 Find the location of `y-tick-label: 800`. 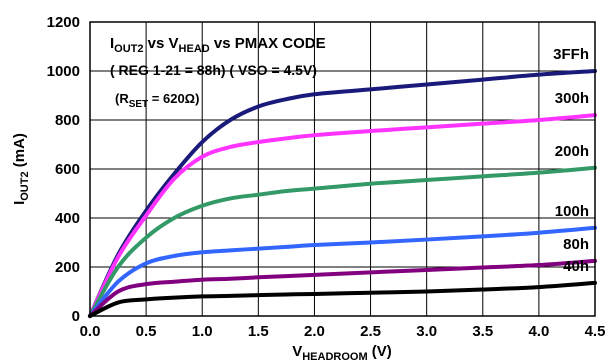

y-tick-label: 800 is located at coordinates (67, 120).